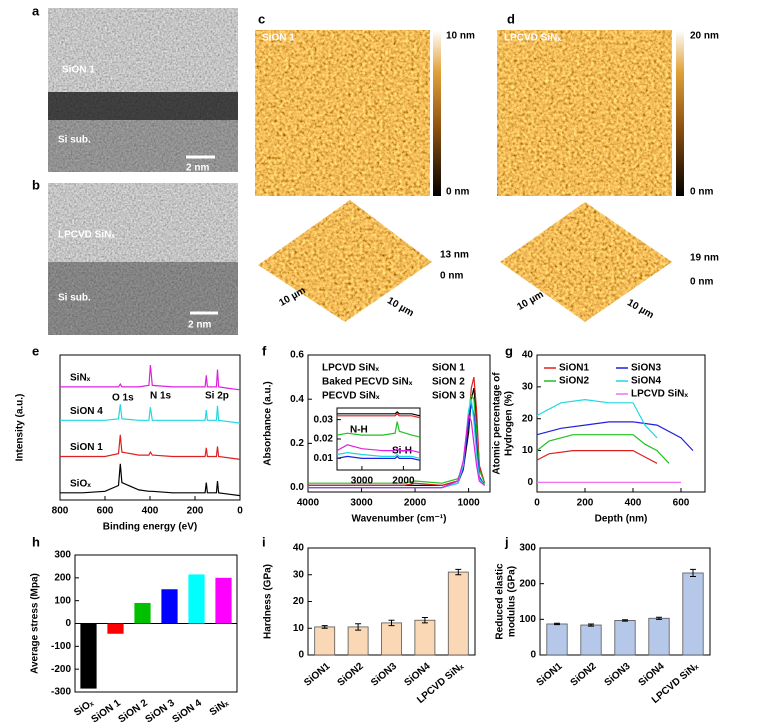 The height and width of the screenshot is (722, 768). Describe the element at coordinates (61, 669) in the screenshot. I see `y-tick-label: -200` at that location.